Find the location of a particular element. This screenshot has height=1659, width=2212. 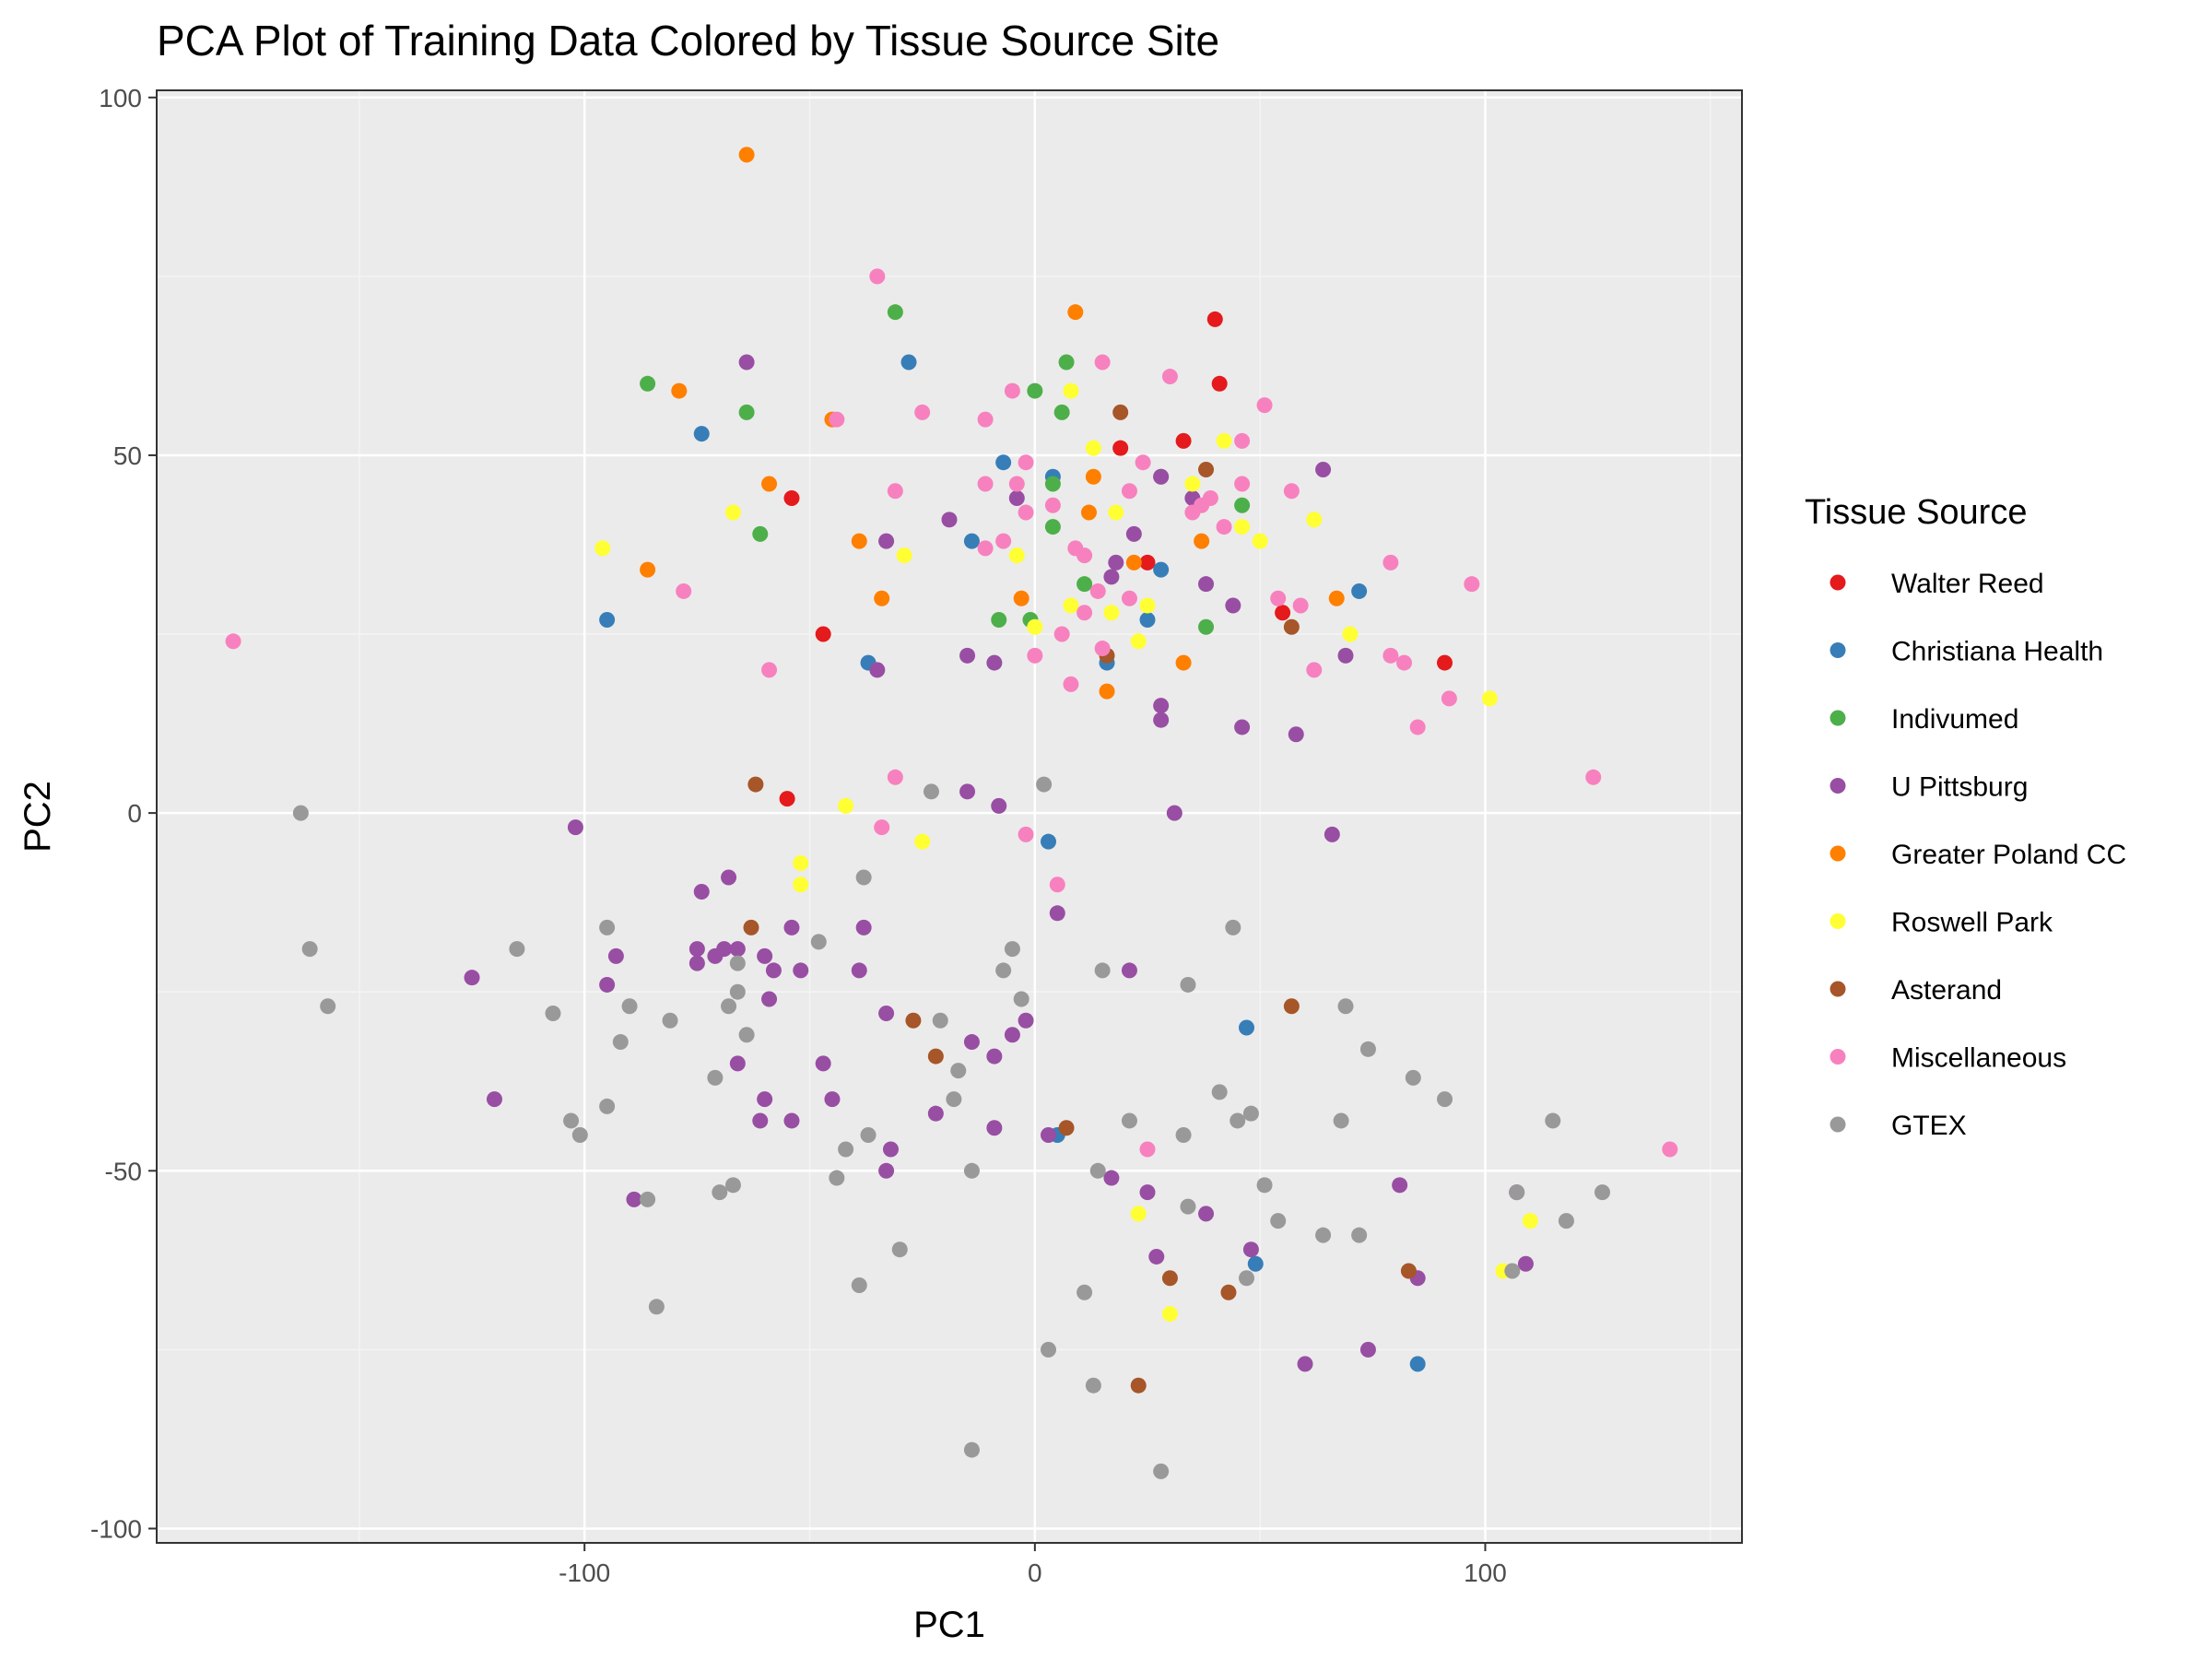

legend-label-asterand: Asterand is located at coordinates (1946, 990).